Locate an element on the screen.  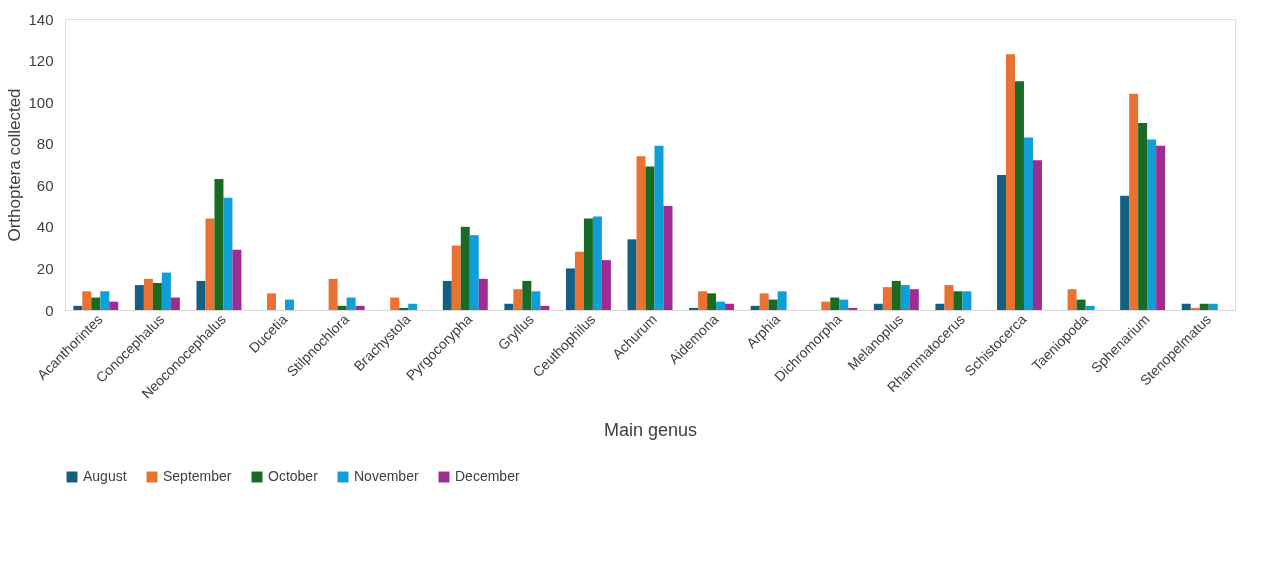
legend-label: August is located at coordinates (105, 476).